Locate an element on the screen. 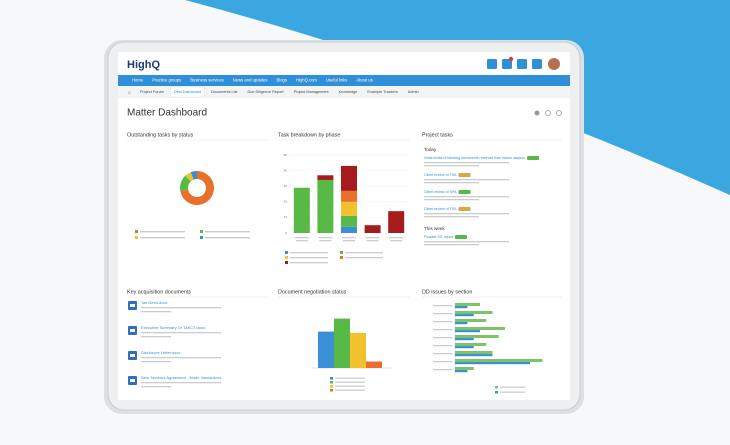 This screenshot has width=730, height=445. breadcrumb-link: Example Trackers is located at coordinates (382, 92).